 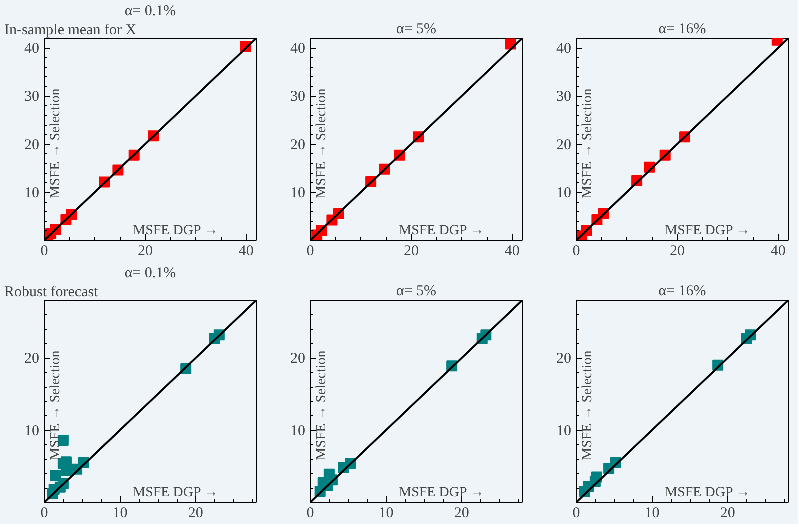 I want to click on chart-subtitle: In-sample mean for X, so click(x=70, y=30).